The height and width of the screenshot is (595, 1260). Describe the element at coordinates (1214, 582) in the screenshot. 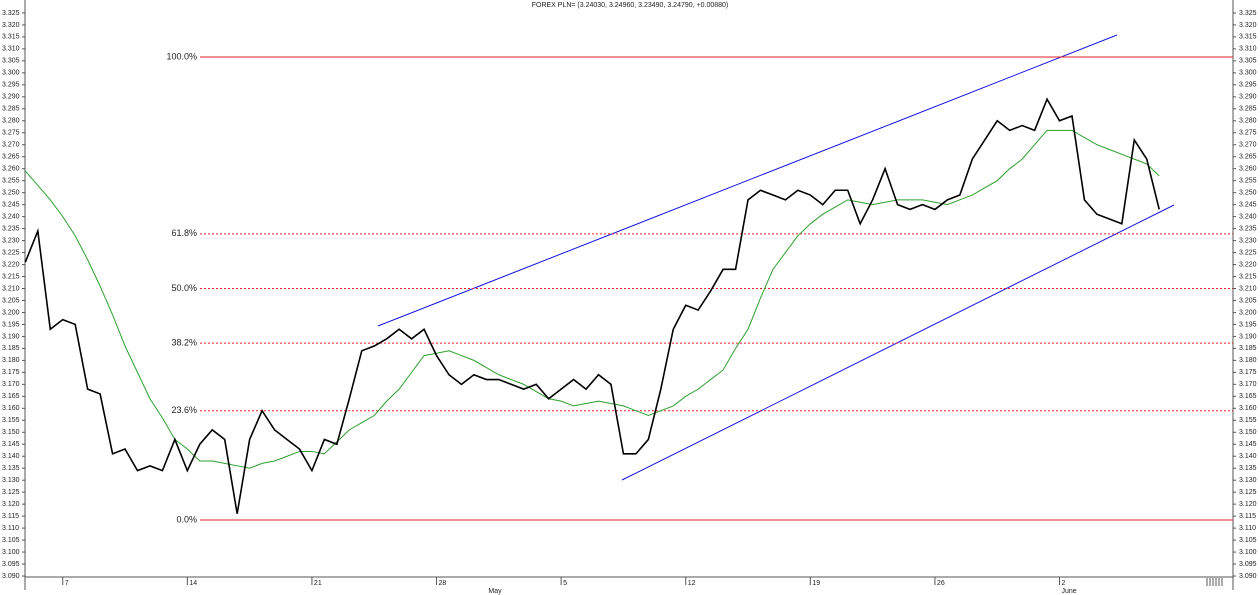

I see `scroll-marker` at that location.